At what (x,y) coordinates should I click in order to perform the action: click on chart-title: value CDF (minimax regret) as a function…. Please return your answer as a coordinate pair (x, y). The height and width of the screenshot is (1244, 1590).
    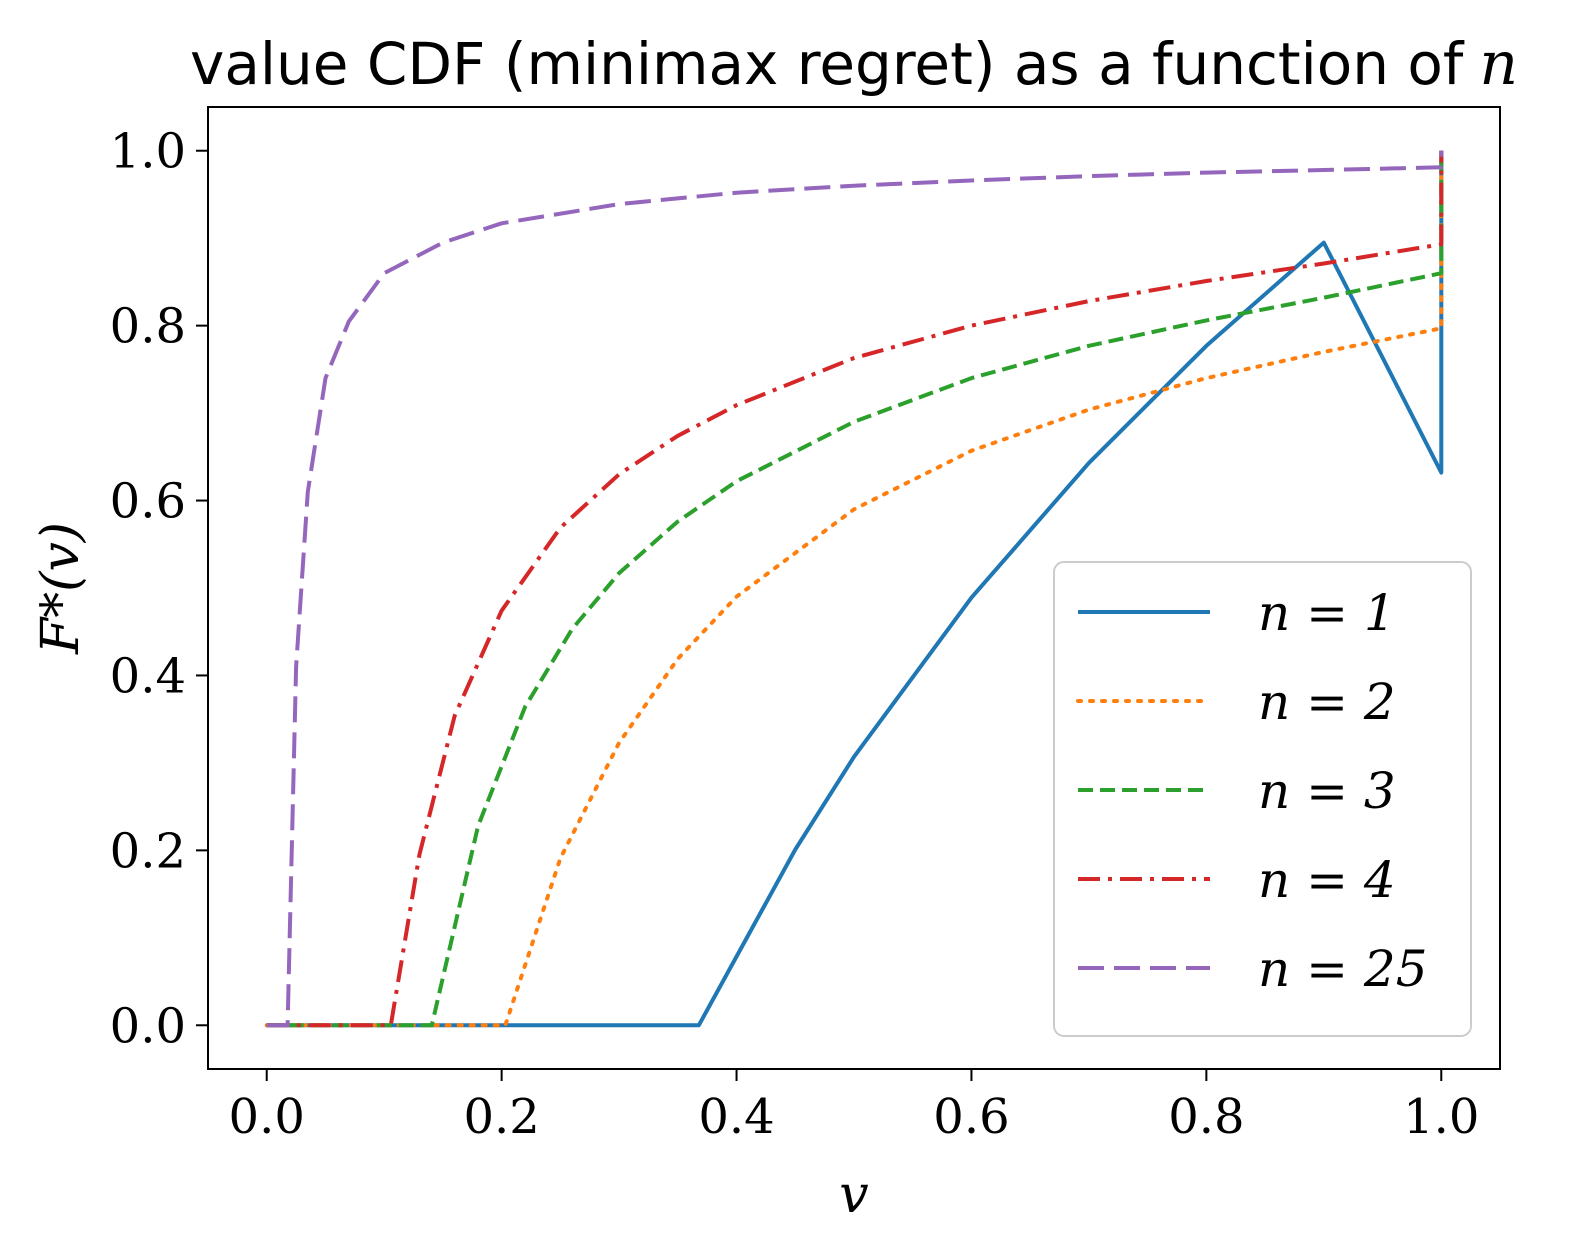
    Looking at the image, I should click on (854, 64).